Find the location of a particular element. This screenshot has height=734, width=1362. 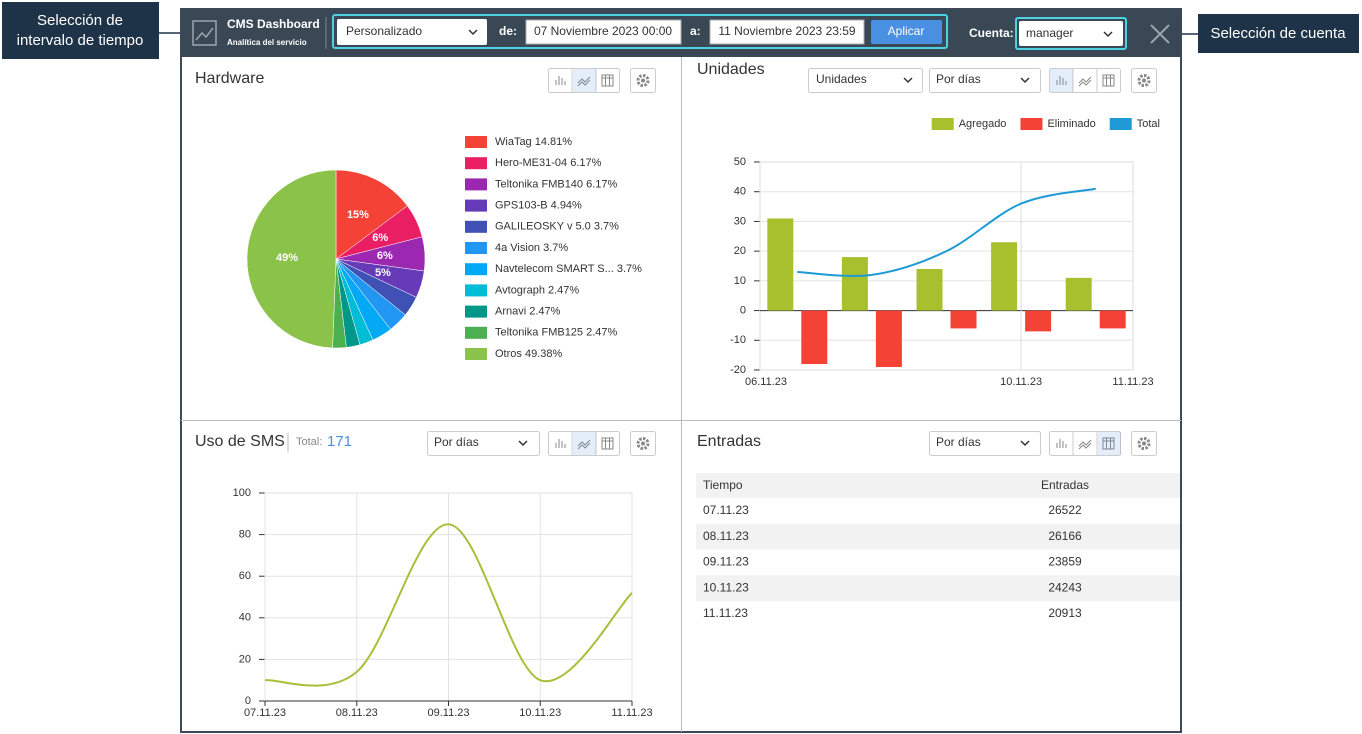

column-header: Tiempo is located at coordinates (723, 485).